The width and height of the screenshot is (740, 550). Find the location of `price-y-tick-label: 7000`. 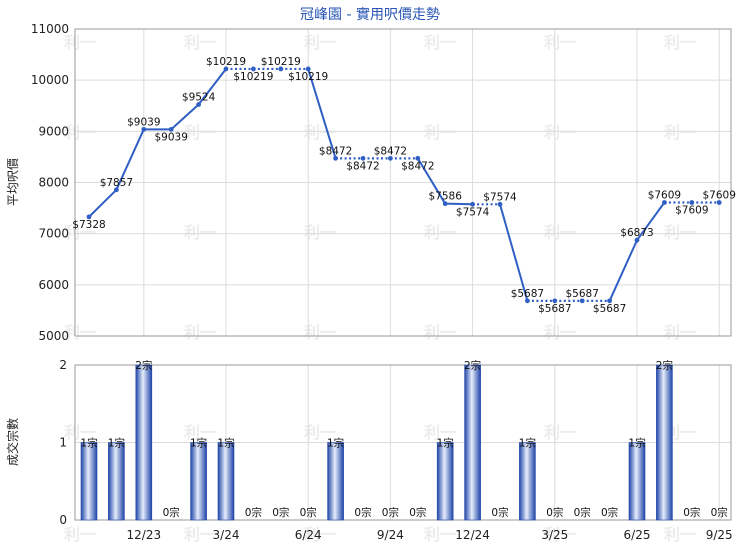

price-y-tick-label: 7000 is located at coordinates (53, 234).